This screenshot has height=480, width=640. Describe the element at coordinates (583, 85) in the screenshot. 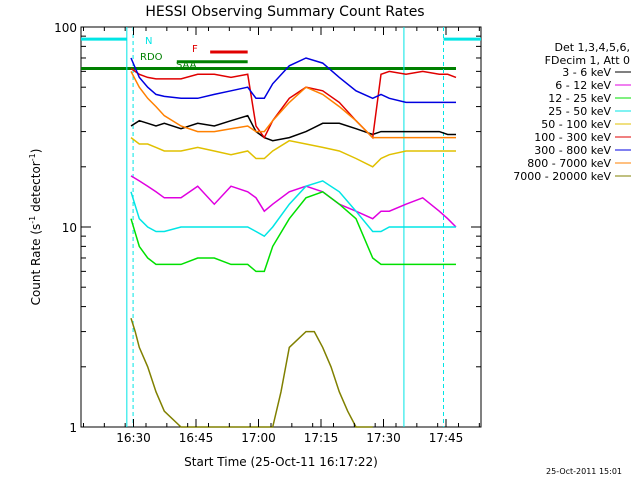

I see `legend-label: 6 - 12 keV` at that location.